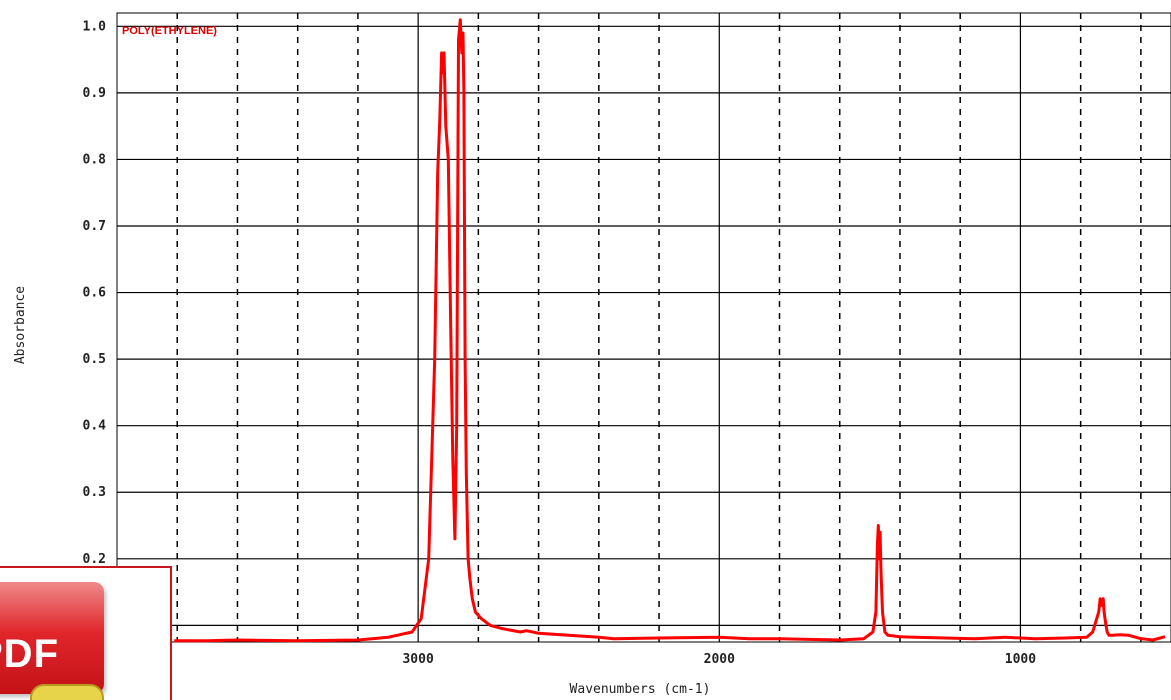 This screenshot has height=700, width=1171. I want to click on y-tick-label: 0.6, so click(95, 293).